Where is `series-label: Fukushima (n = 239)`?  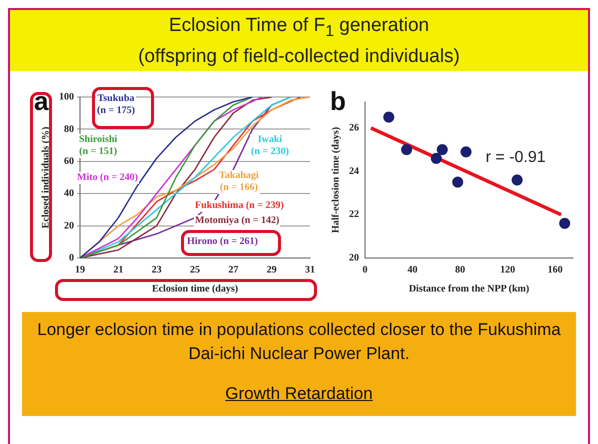 series-label: Fukushima (n = 239) is located at coordinates (239, 206).